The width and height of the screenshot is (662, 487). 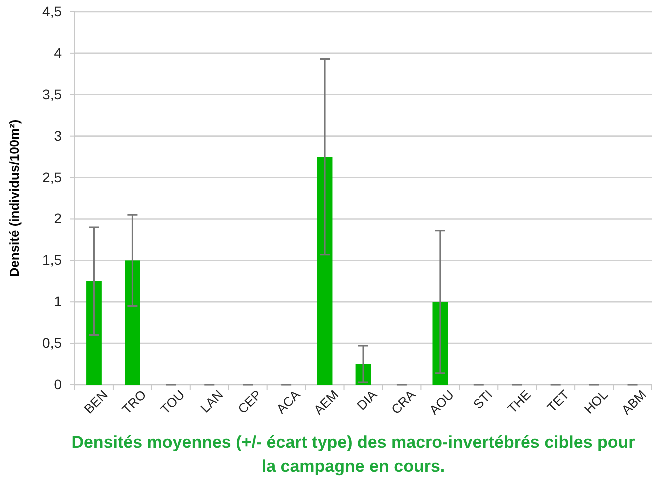 What do you see at coordinates (483, 399) in the screenshot?
I see `x-tick-label: STI` at bounding box center [483, 399].